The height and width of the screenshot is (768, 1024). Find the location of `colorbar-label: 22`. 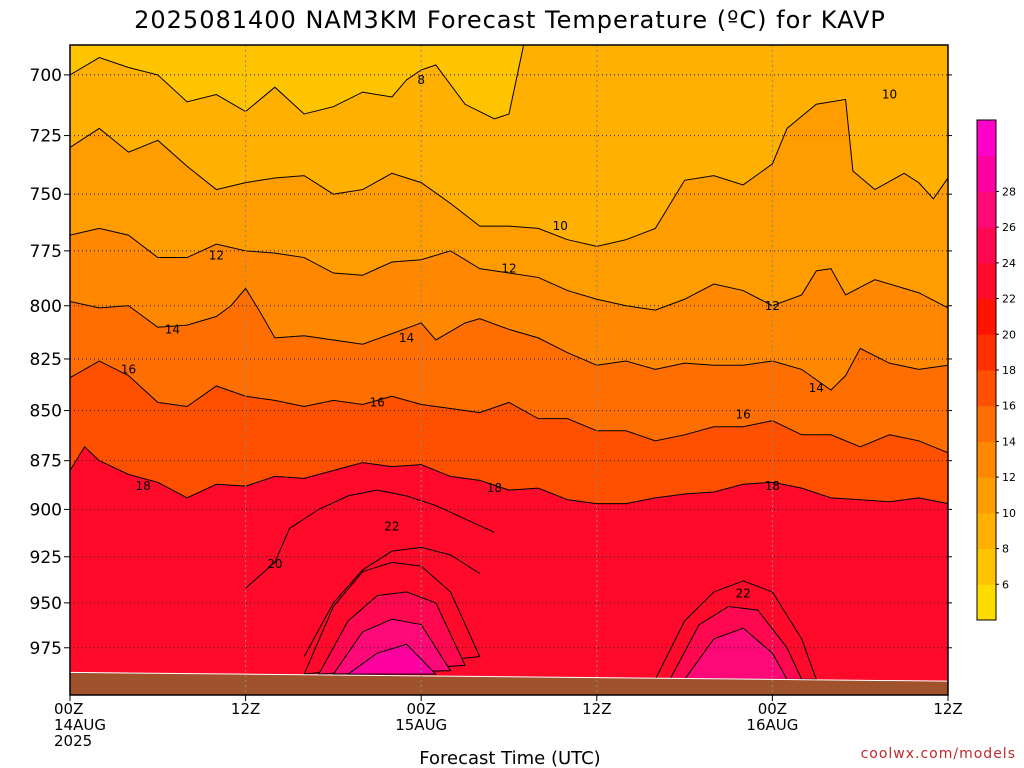

colorbar-label: 22 is located at coordinates (1009, 299).